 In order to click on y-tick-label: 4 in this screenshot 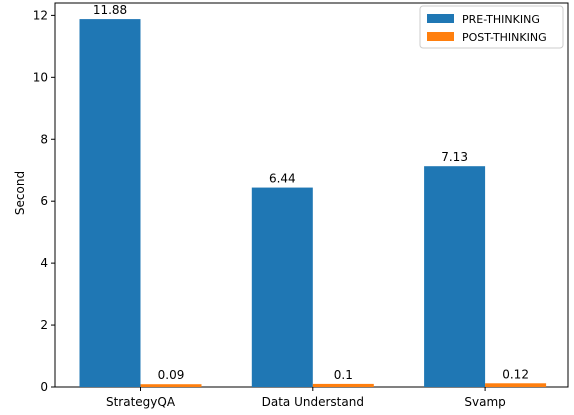, I will do `click(44, 263)`.